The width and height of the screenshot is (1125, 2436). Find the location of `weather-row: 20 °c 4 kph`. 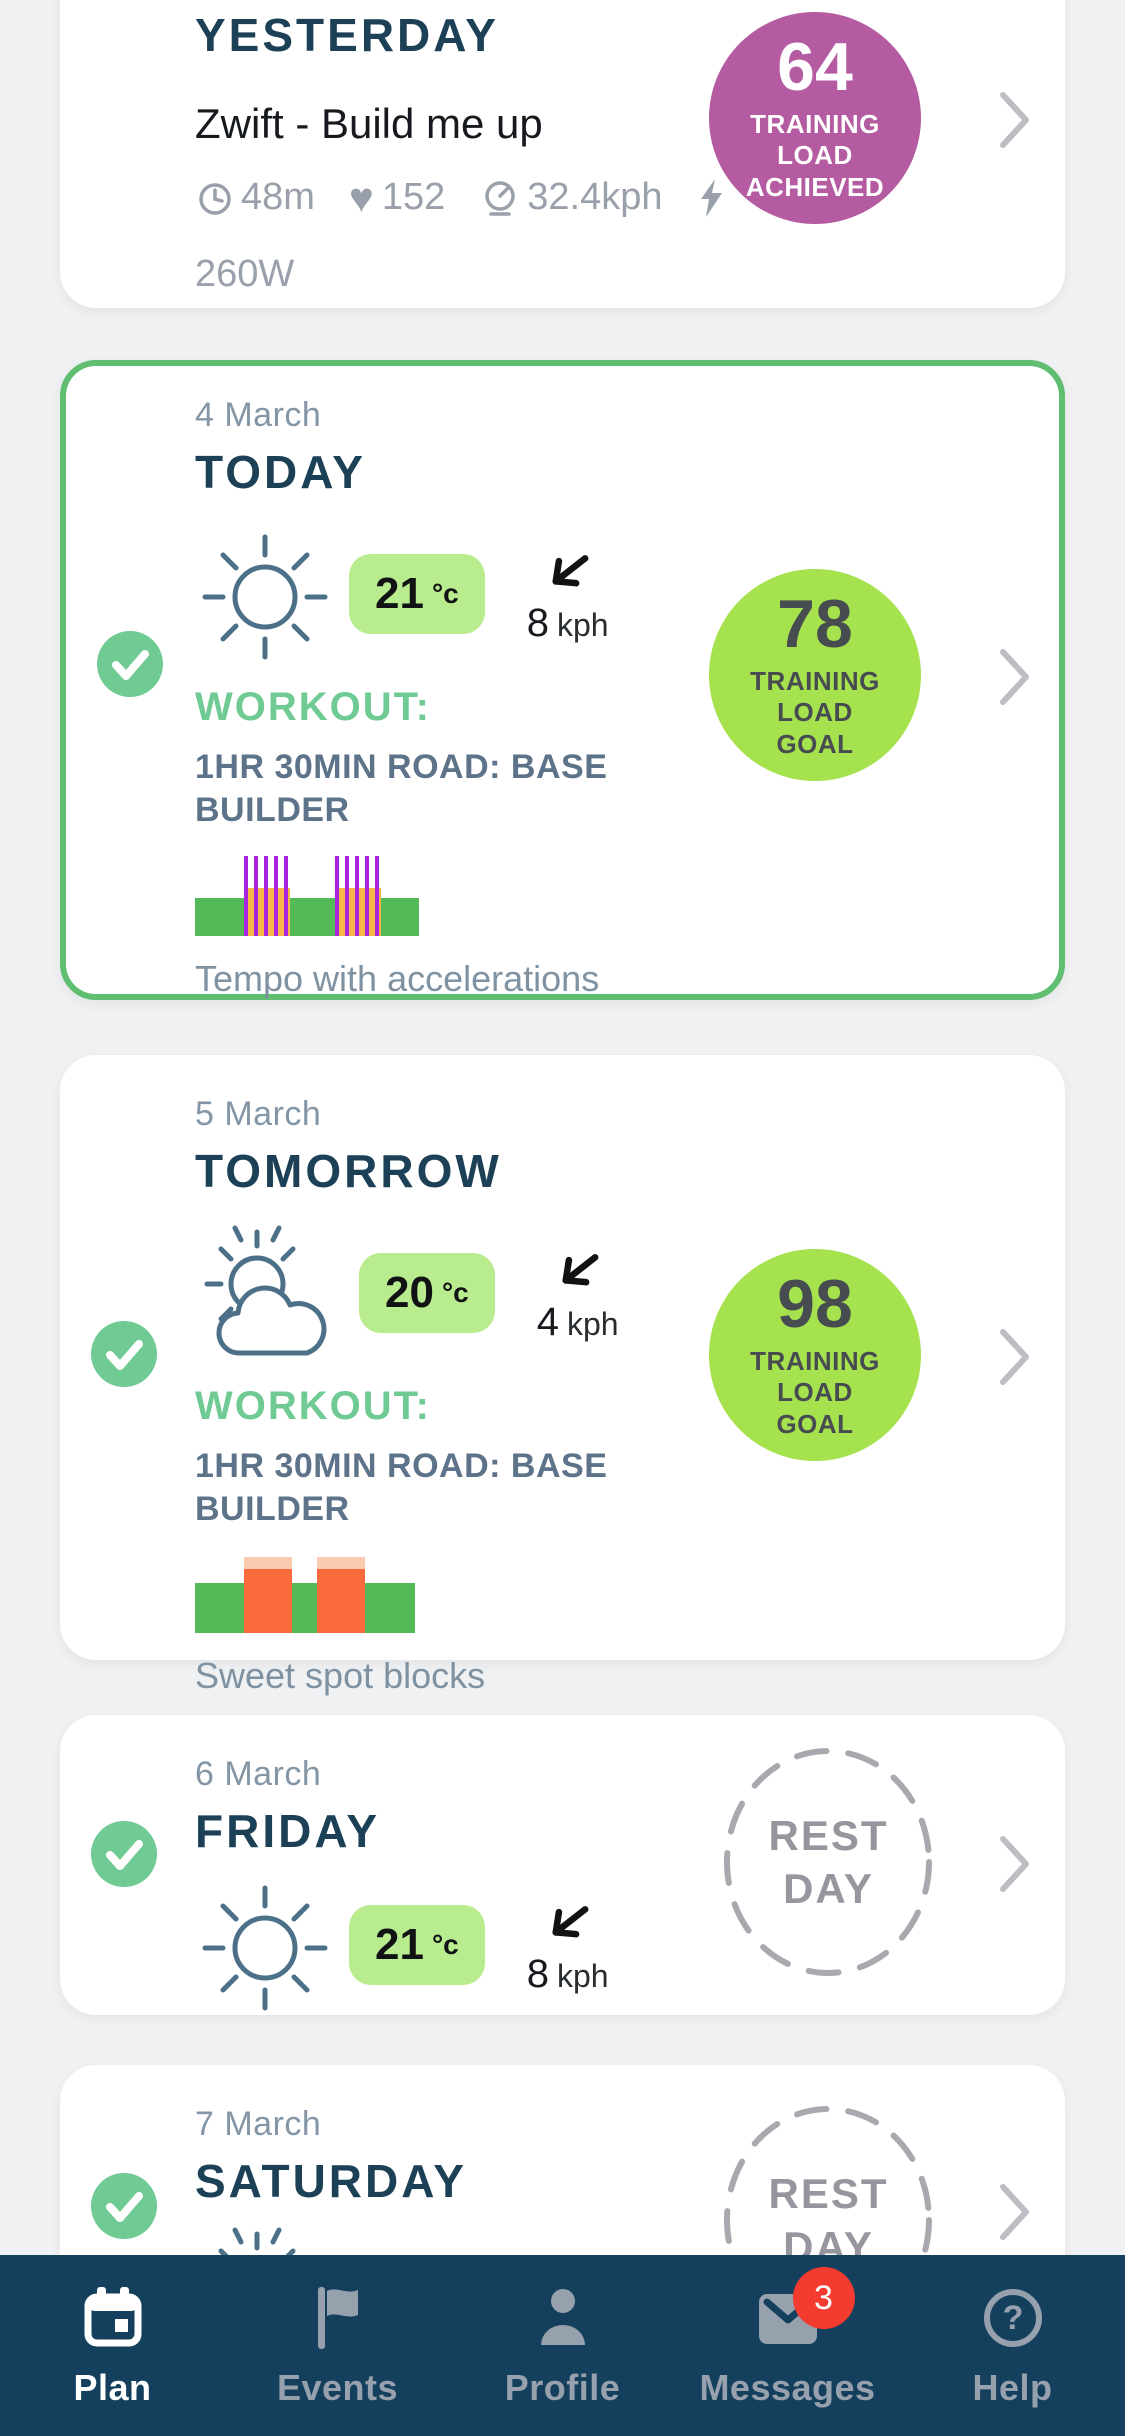

weather-row: 20 °c 4 kph is located at coordinates (630, 1293).